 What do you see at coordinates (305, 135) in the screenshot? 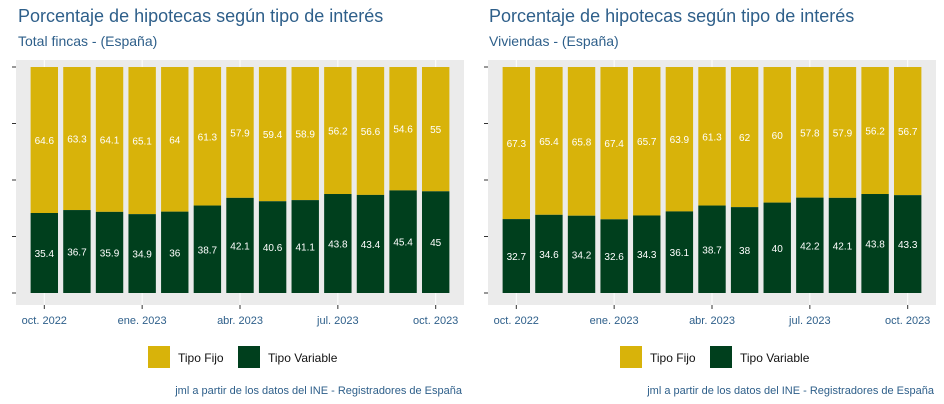
I see `data-label-fijo: 58.9` at bounding box center [305, 135].